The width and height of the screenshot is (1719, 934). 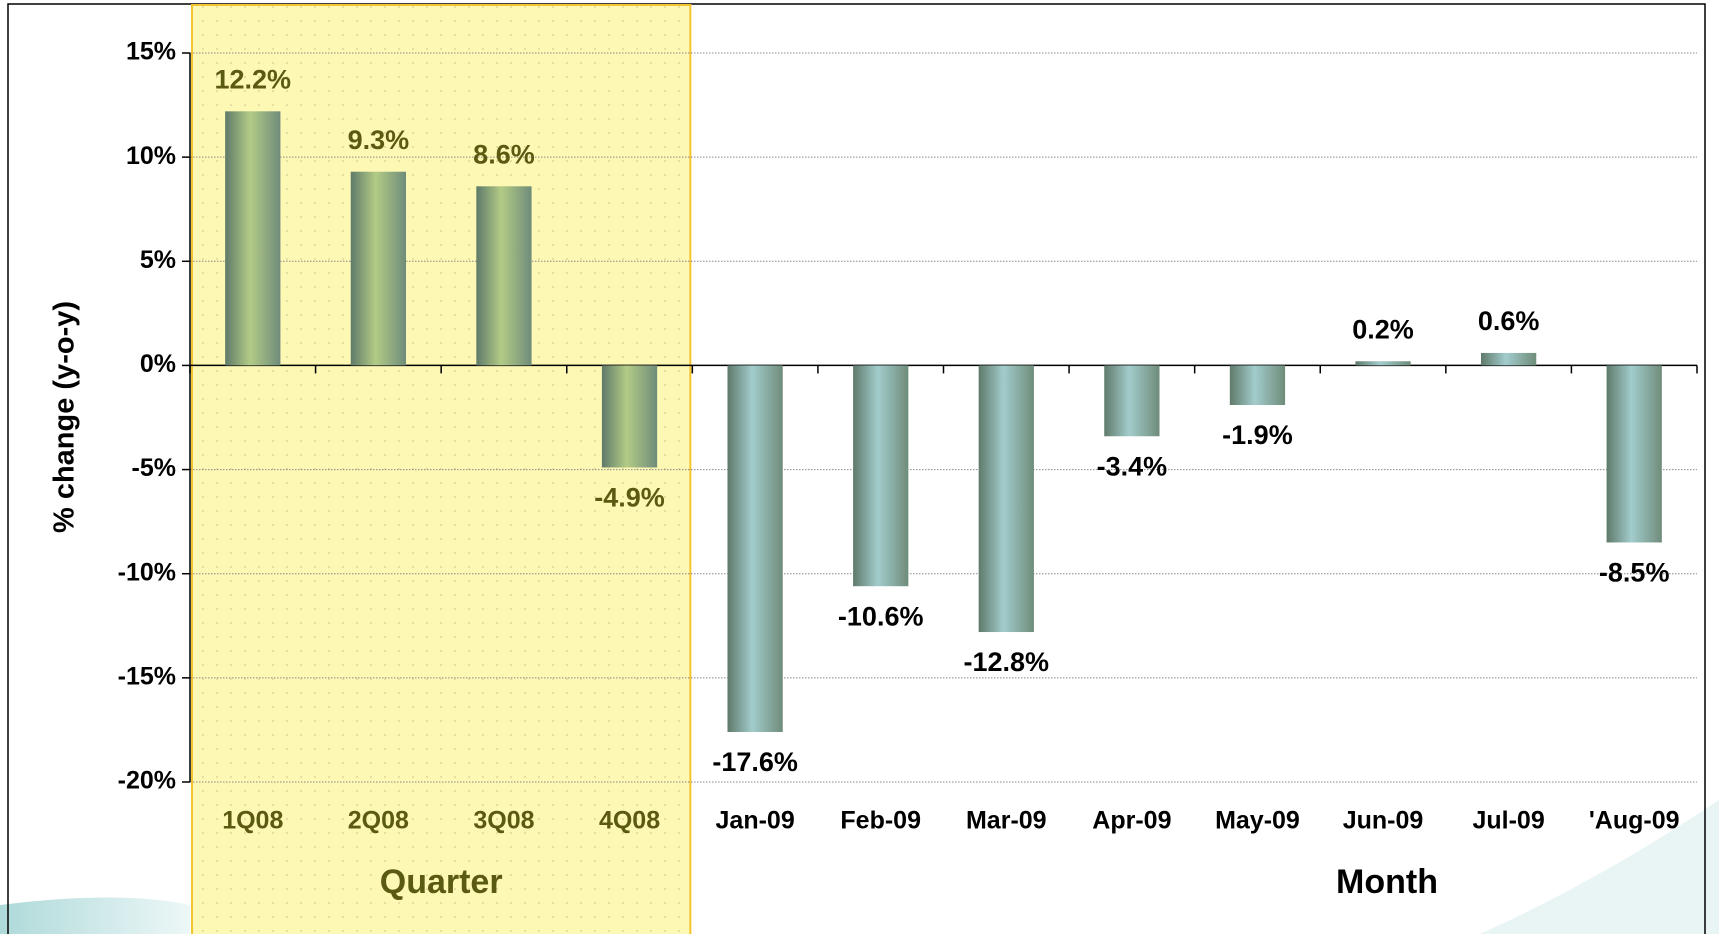 What do you see at coordinates (881, 616) in the screenshot?
I see `data-label: -10.6%` at bounding box center [881, 616].